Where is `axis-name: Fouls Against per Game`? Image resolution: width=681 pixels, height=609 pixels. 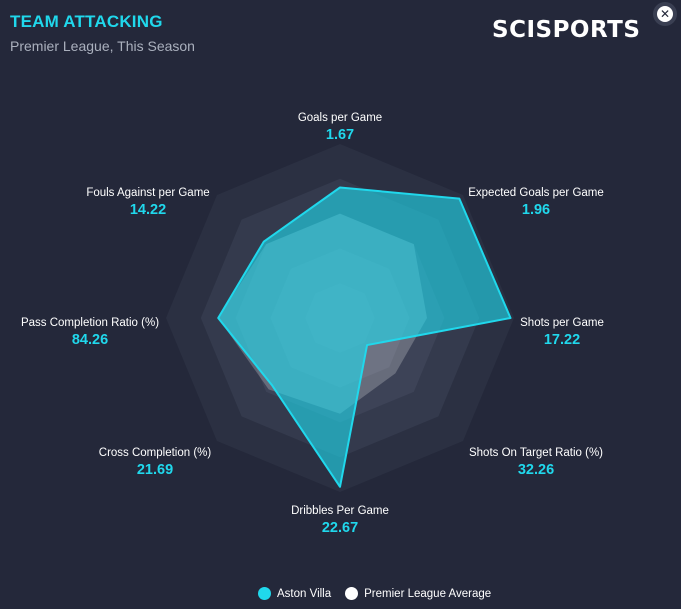 axis-name: Fouls Against per Game is located at coordinates (148, 193).